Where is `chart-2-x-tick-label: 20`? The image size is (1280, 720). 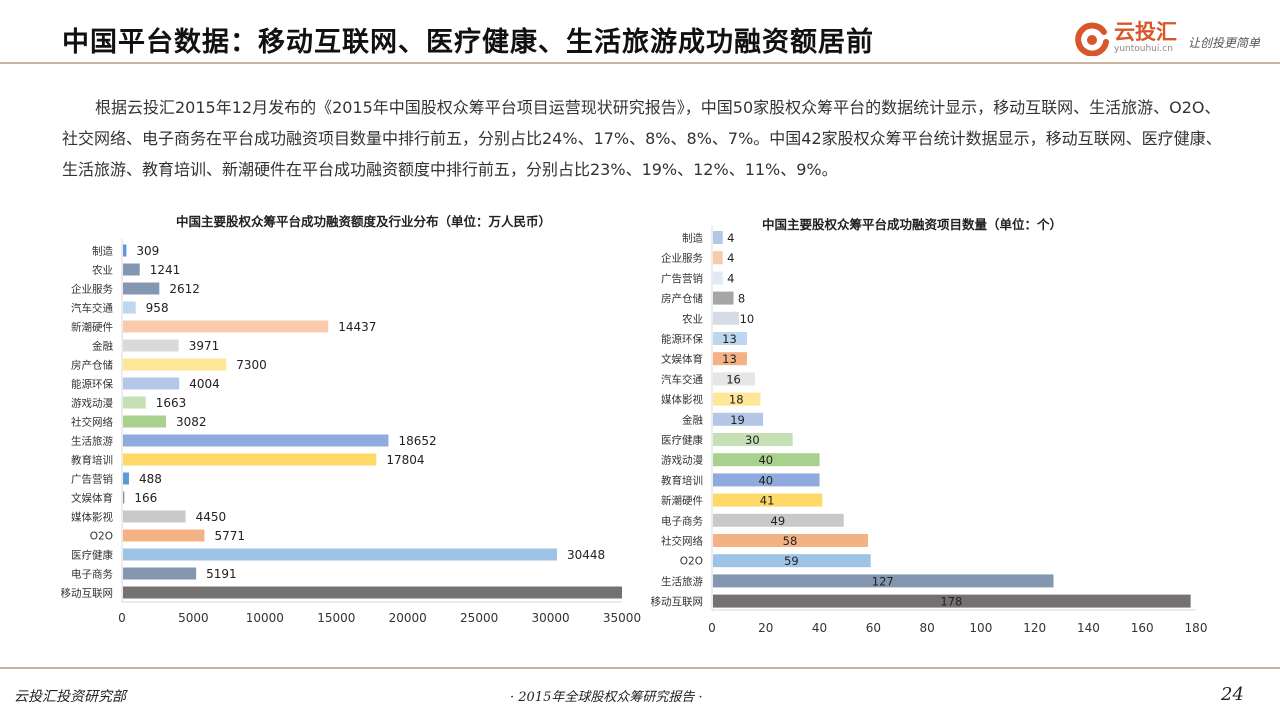 chart-2-x-tick-label: 20 is located at coordinates (765, 628).